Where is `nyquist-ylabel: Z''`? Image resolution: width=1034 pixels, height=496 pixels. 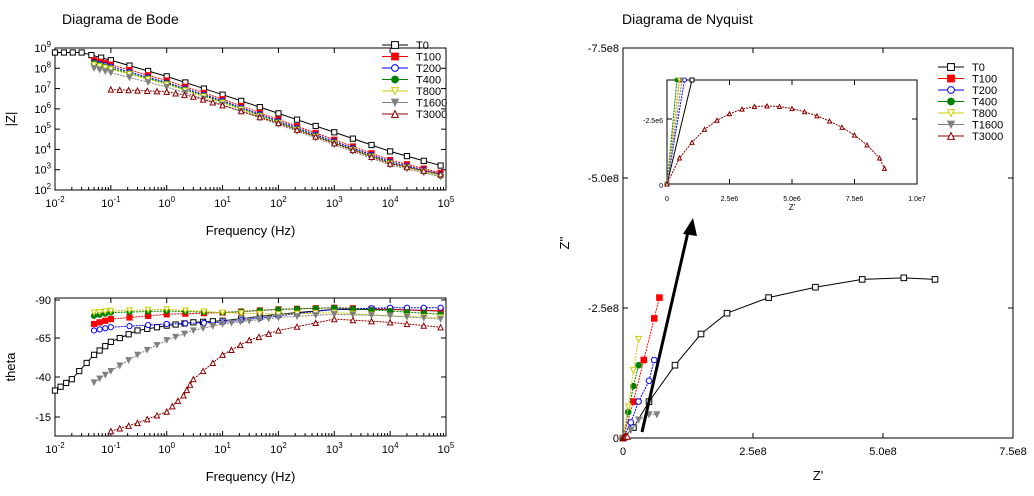
nyquist-ylabel: Z'' is located at coordinates (564, 243).